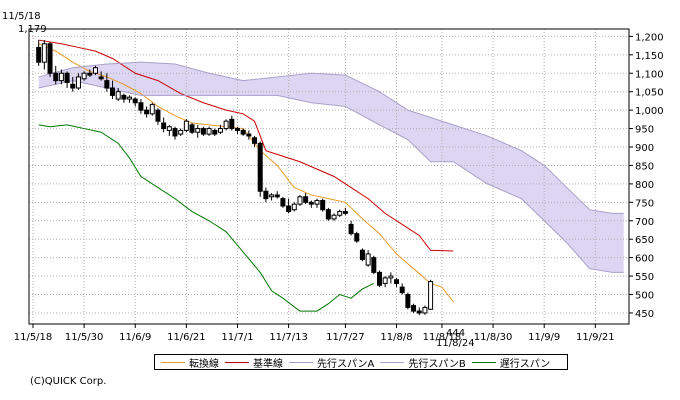  I want to click on legend-label-chikou: 遅行スパン, so click(525, 364).